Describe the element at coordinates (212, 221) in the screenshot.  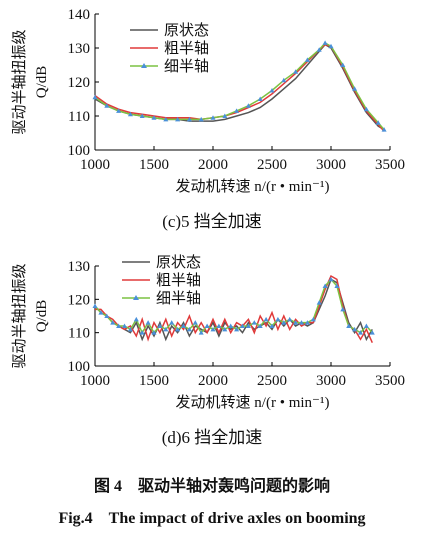
I see `chart-caption: (c)5 挡全加速` at that location.